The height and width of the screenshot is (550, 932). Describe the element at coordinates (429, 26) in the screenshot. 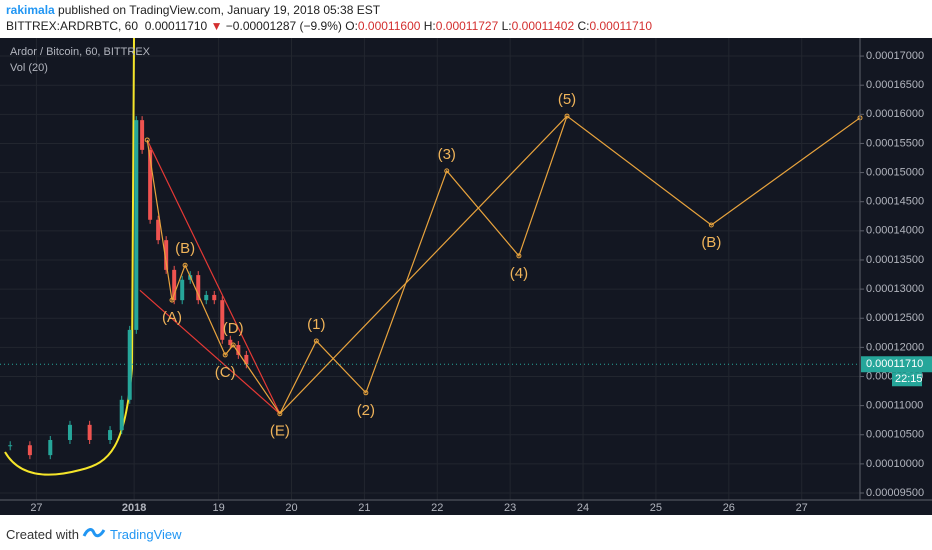

I see `ohlc-label: H:` at that location.